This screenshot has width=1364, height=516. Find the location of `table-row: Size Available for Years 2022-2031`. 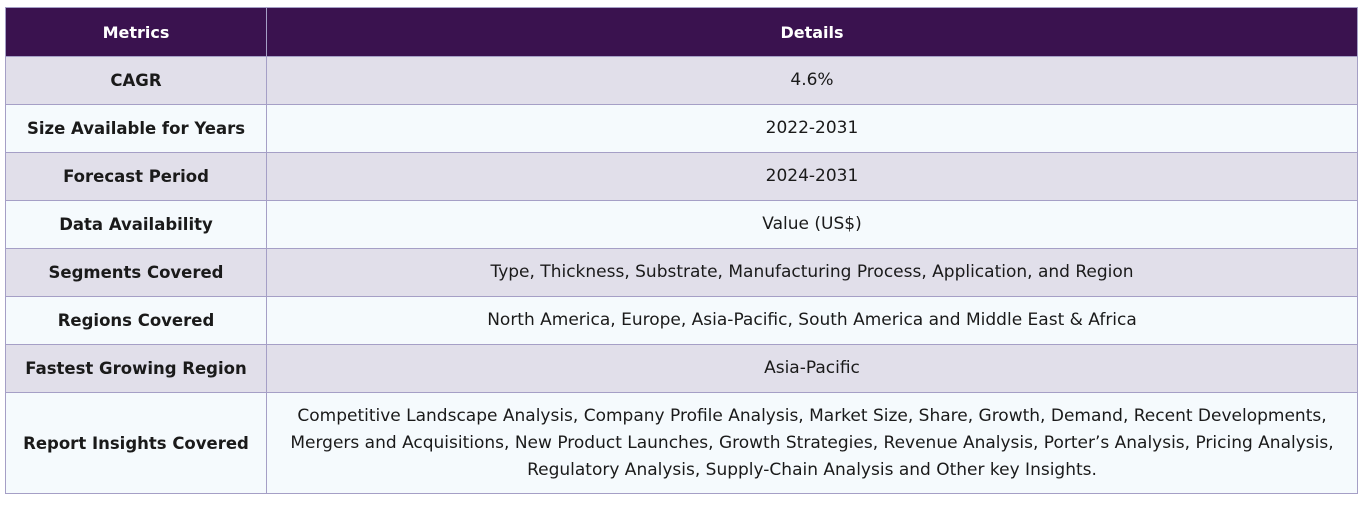

table-row: Size Available for Years 2022-2031 is located at coordinates (681, 128).